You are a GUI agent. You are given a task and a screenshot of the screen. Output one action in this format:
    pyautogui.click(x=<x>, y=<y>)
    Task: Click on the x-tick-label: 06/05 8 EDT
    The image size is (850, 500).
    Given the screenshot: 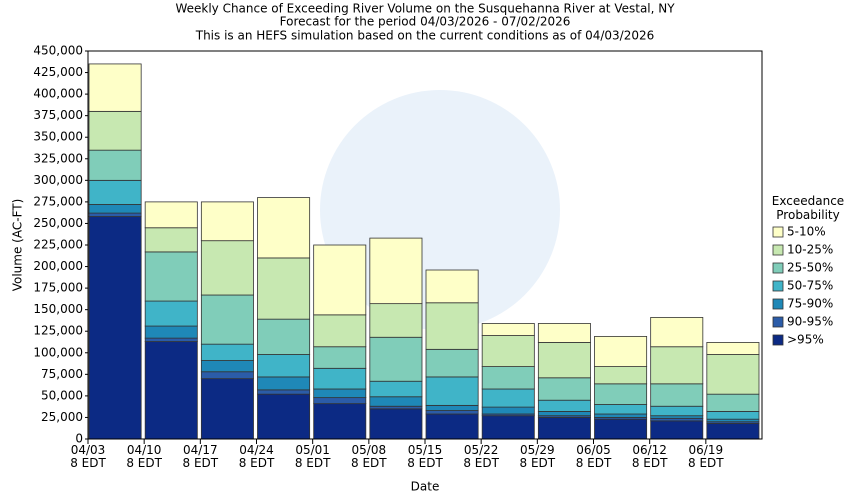 What is the action you would take?
    pyautogui.click(x=593, y=456)
    